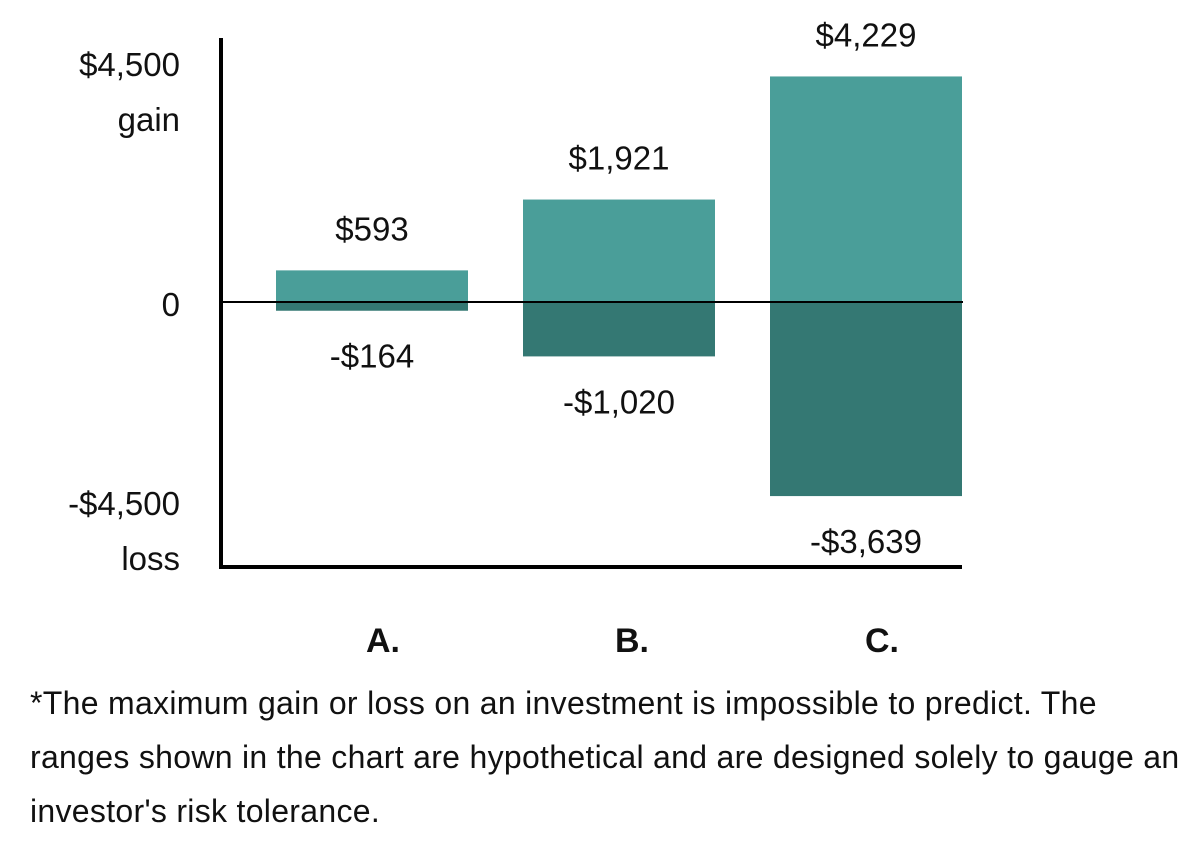  What do you see at coordinates (371, 228) in the screenshot?
I see `gain-label-0: $593` at bounding box center [371, 228].